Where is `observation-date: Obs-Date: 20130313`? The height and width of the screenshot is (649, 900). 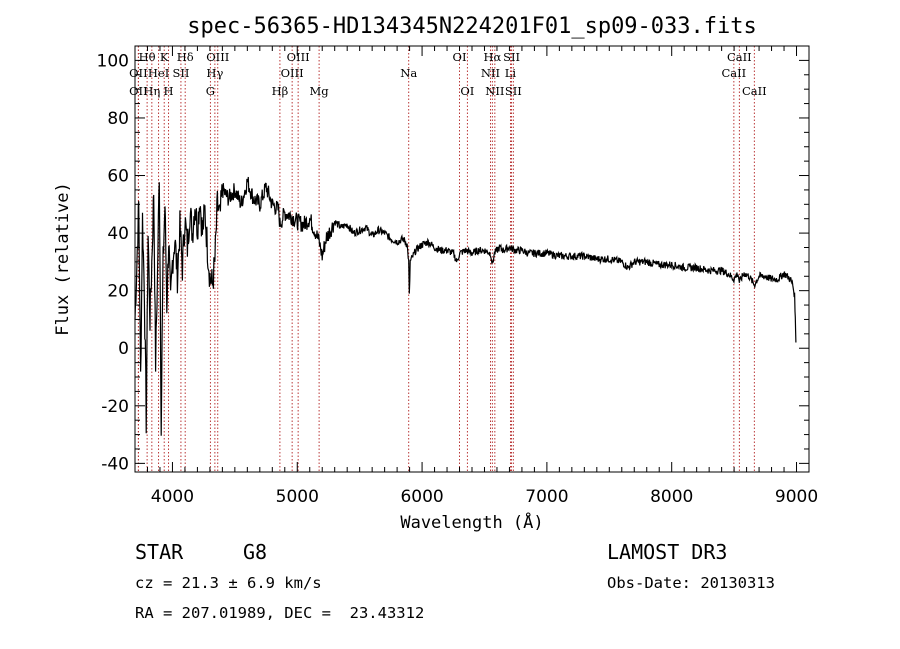 observation-date: Obs-Date: 20130313 is located at coordinates (691, 583).